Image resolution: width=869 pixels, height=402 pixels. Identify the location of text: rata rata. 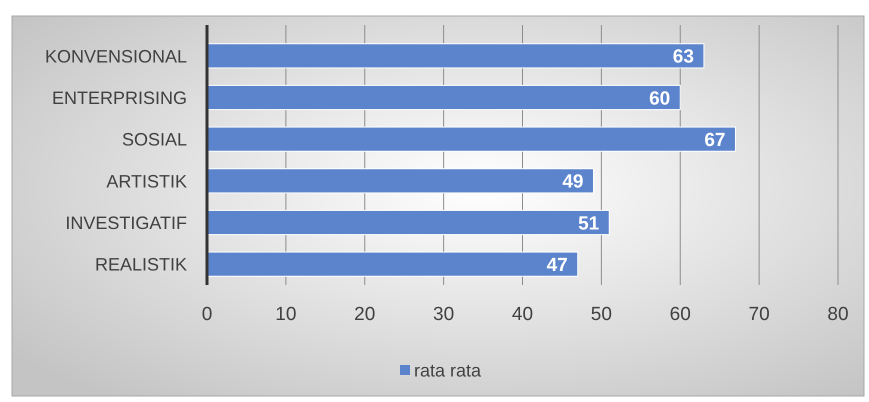
(448, 370).